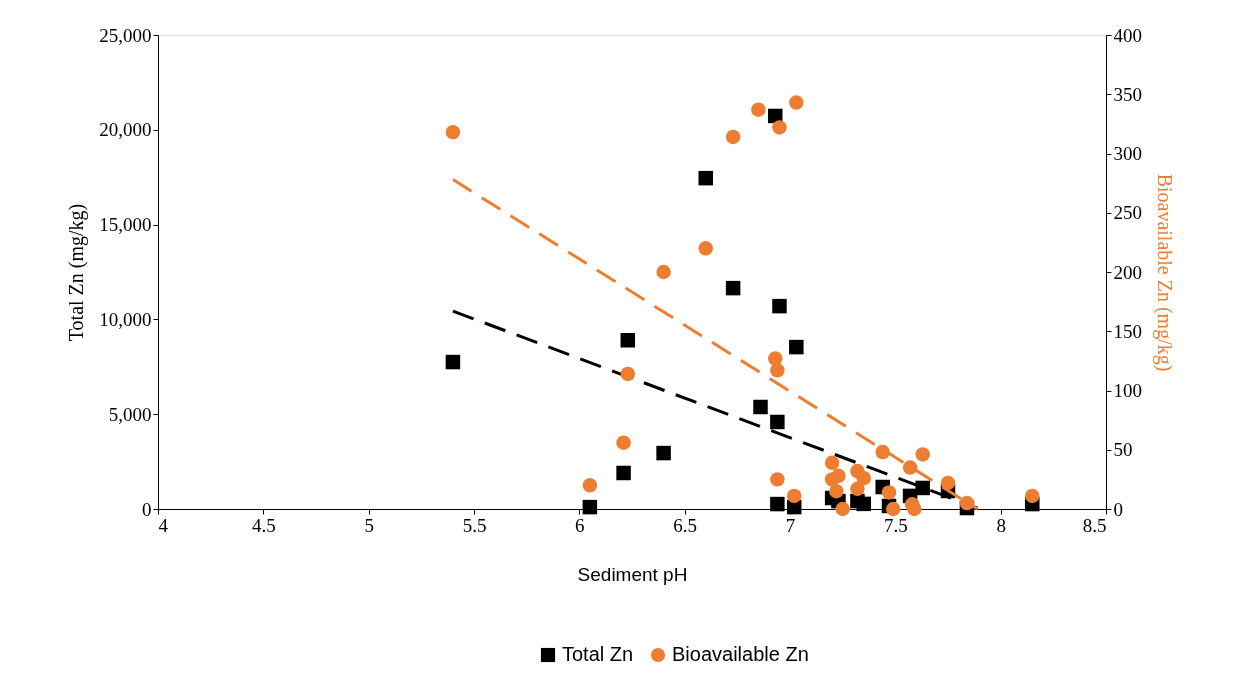 This screenshot has height=700, width=1247. What do you see at coordinates (1127, 35) in the screenshot?
I see `y2-tick-label: 400` at bounding box center [1127, 35].